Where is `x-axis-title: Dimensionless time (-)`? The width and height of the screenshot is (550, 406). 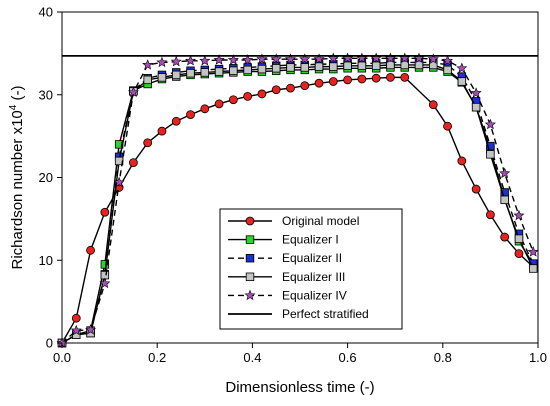 x-axis-title: Dimensionless time (-) is located at coordinates (299, 387).